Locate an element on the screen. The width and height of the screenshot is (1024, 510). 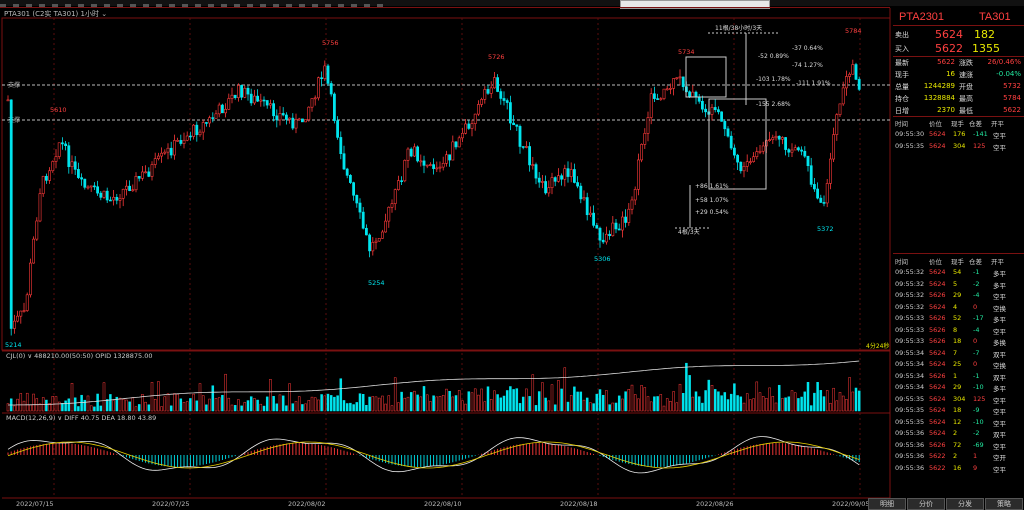
tick-row: 09:55:30 5624 176 -141 空平 is located at coordinates (958, 136).